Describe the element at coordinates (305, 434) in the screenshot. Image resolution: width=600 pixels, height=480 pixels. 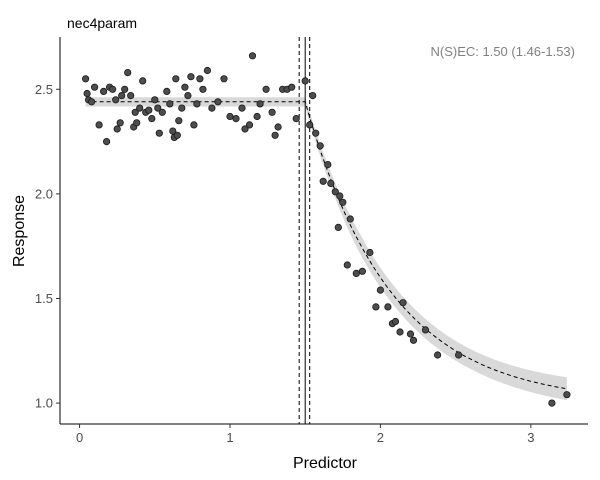
I see `x-axis-ticks: 0 1 2 3` at that location.